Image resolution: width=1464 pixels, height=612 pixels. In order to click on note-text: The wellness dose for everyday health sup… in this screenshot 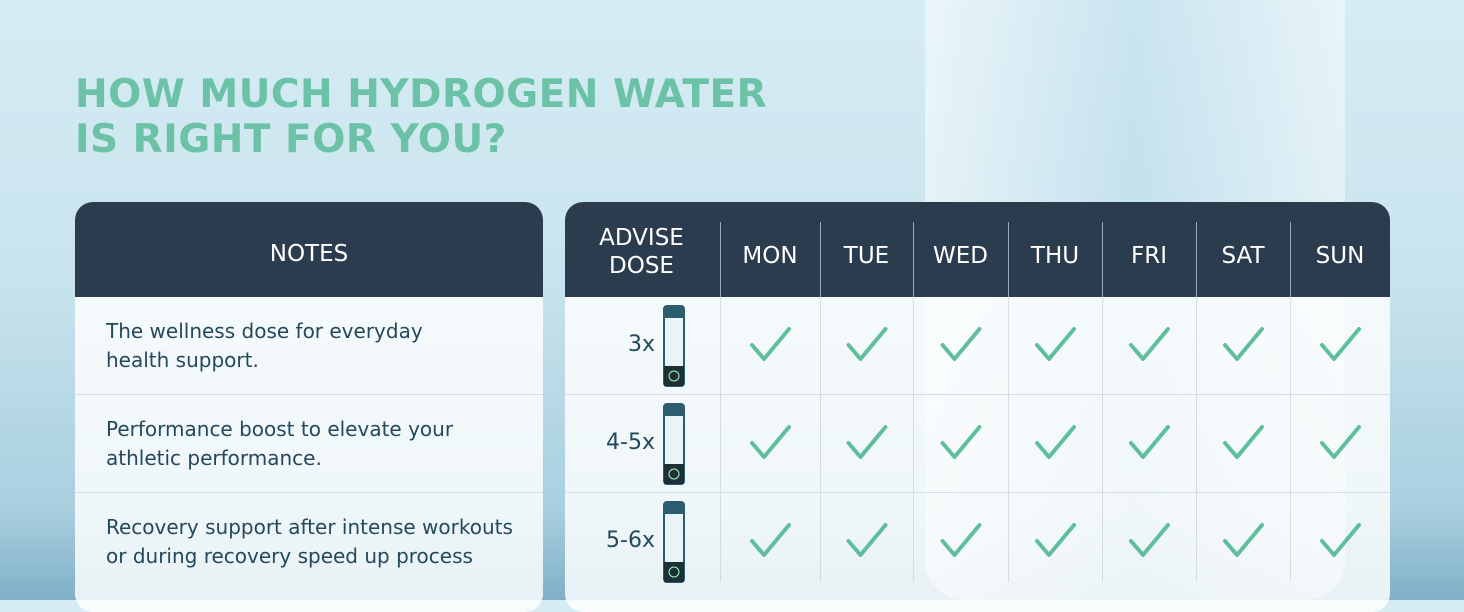, I will do `click(264, 346)`.